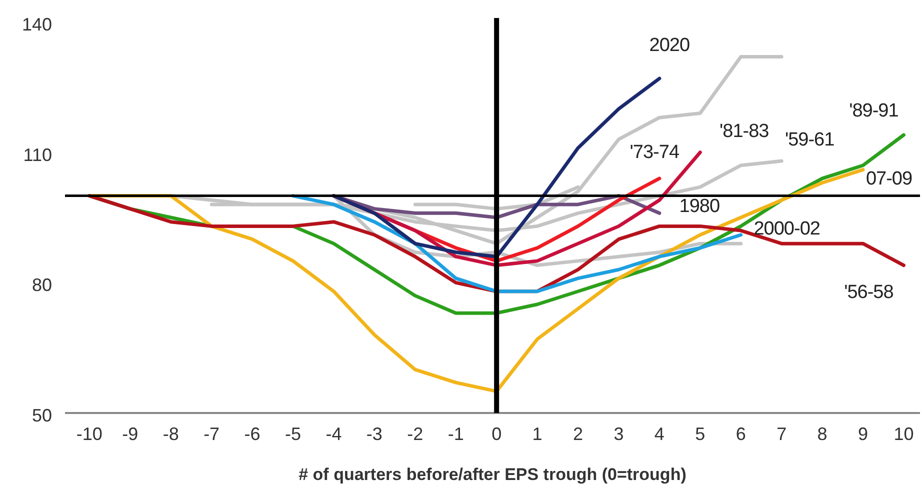 The height and width of the screenshot is (494, 922). I want to click on y-tick-label: 140, so click(37, 24).